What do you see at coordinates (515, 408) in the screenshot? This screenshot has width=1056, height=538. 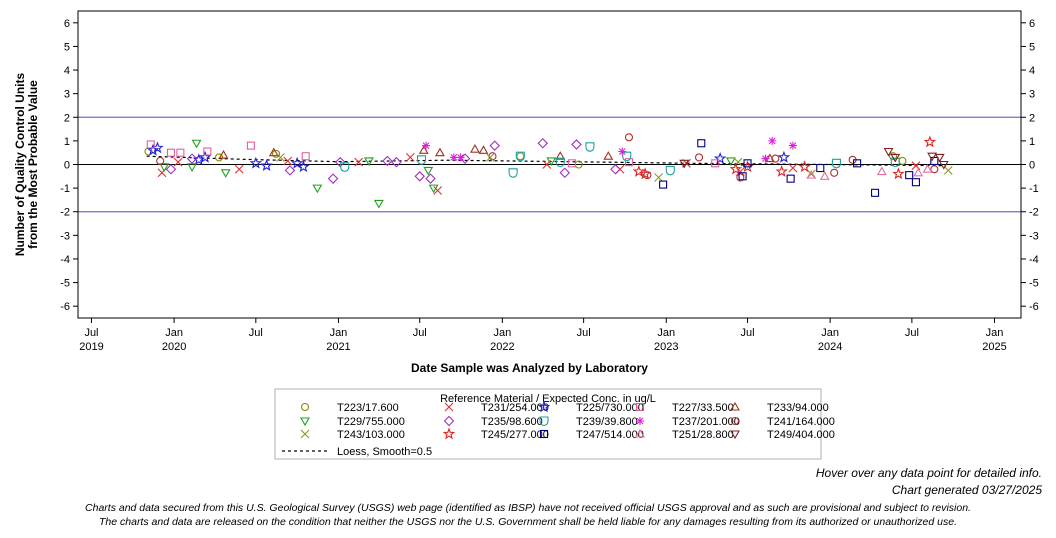 I see `legend-label: T231/254.000` at bounding box center [515, 408].